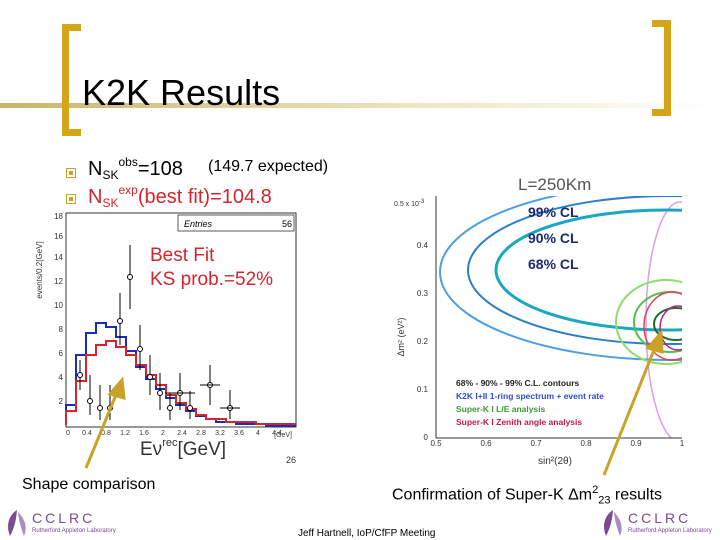 The height and width of the screenshot is (540, 720). I want to click on left-plot-ylabel: events/0.2[GeV], so click(39, 269).